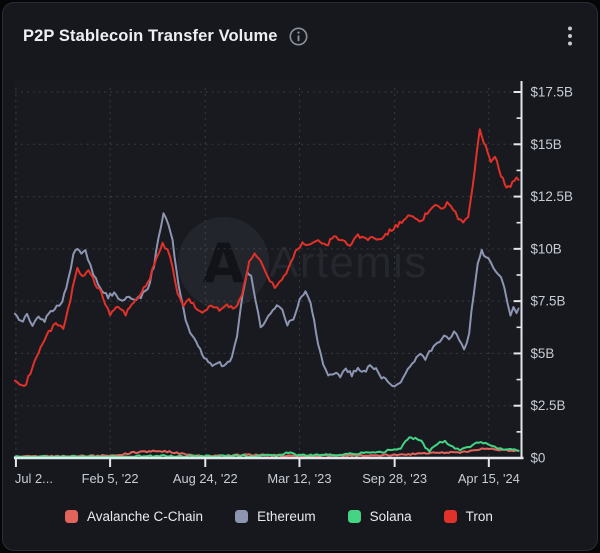  I want to click on card-header: P2P Stablecoin Transfer Volume, so click(300, 26).